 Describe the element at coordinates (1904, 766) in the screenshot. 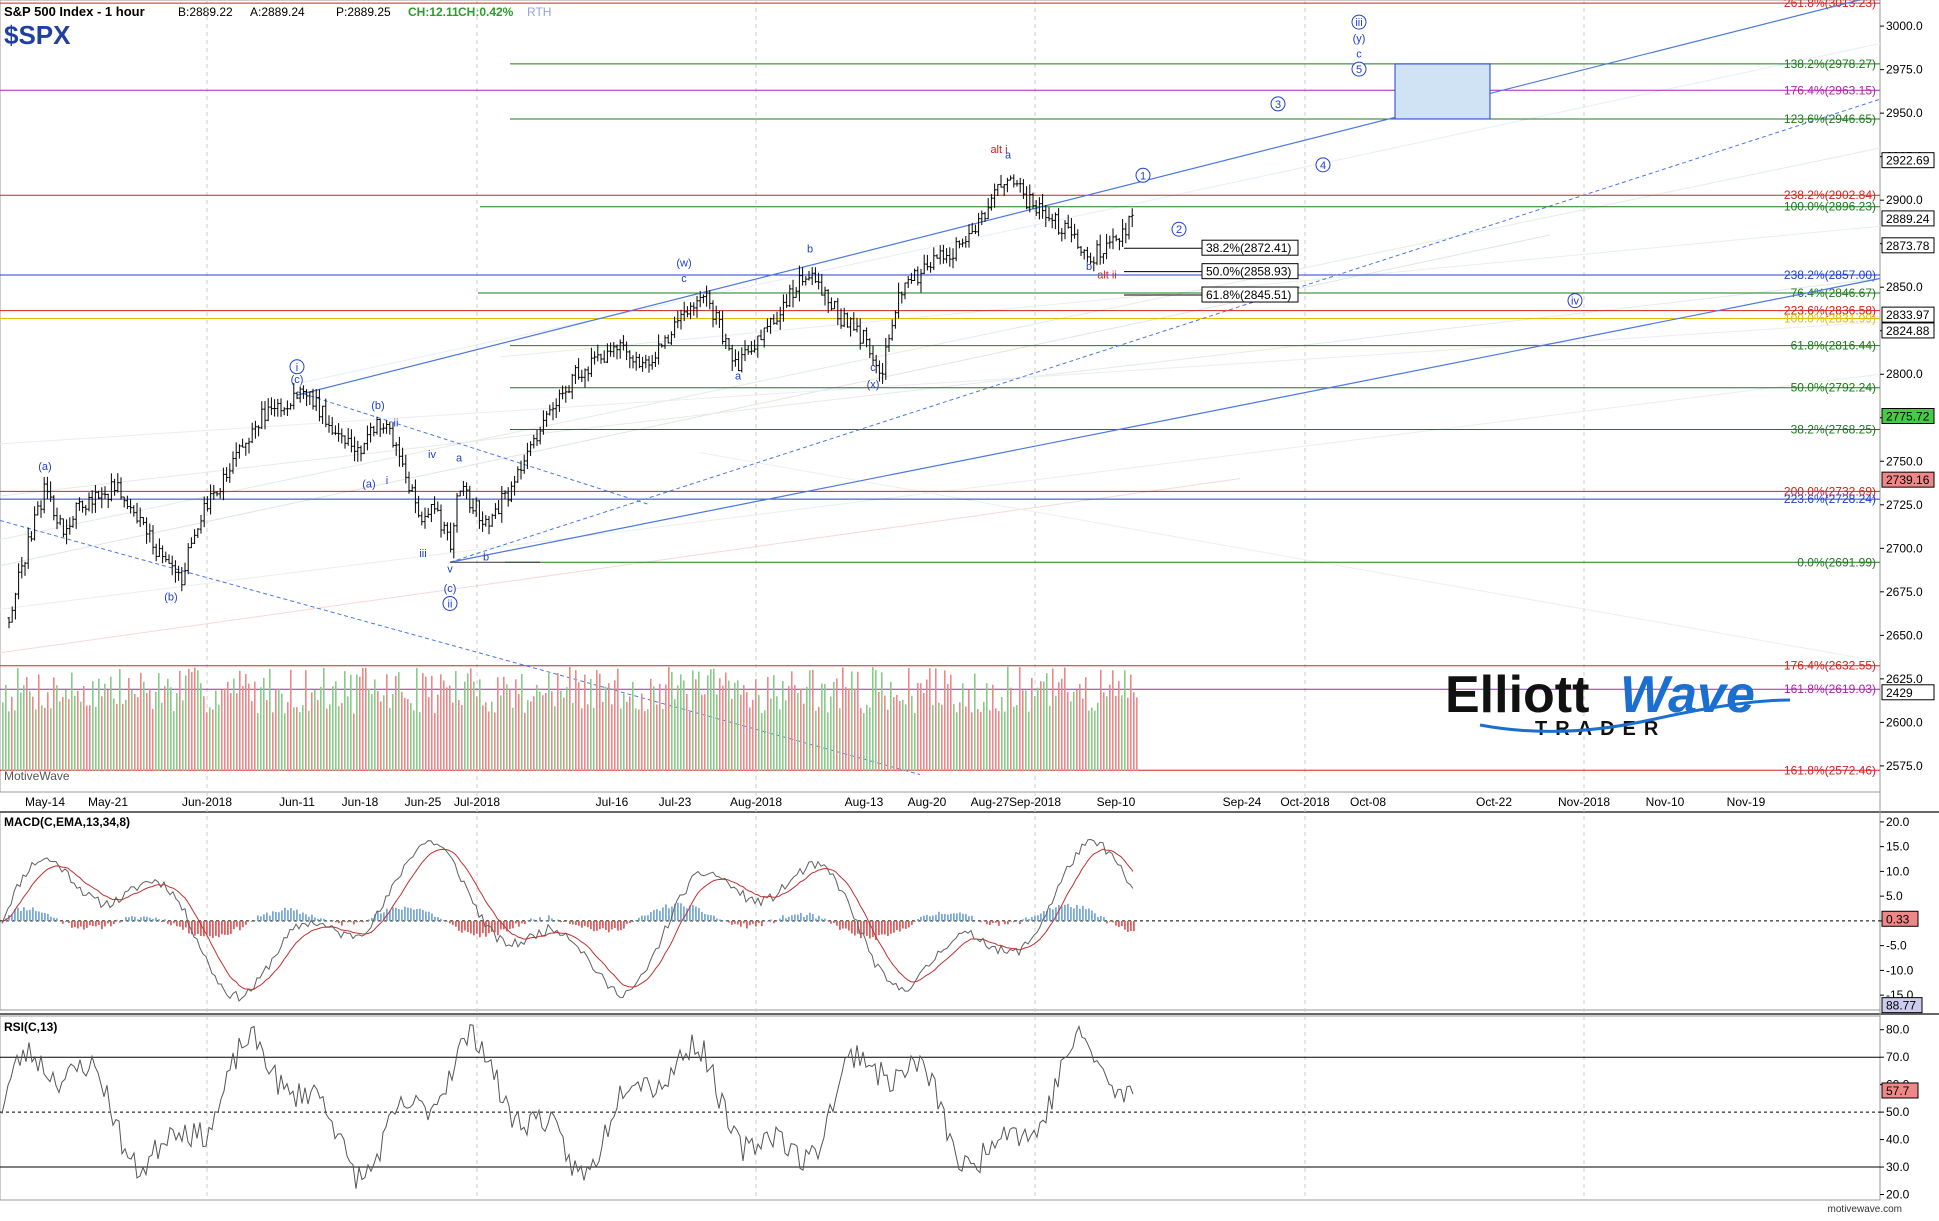

I see `y-tick-label: 2575.0` at that location.